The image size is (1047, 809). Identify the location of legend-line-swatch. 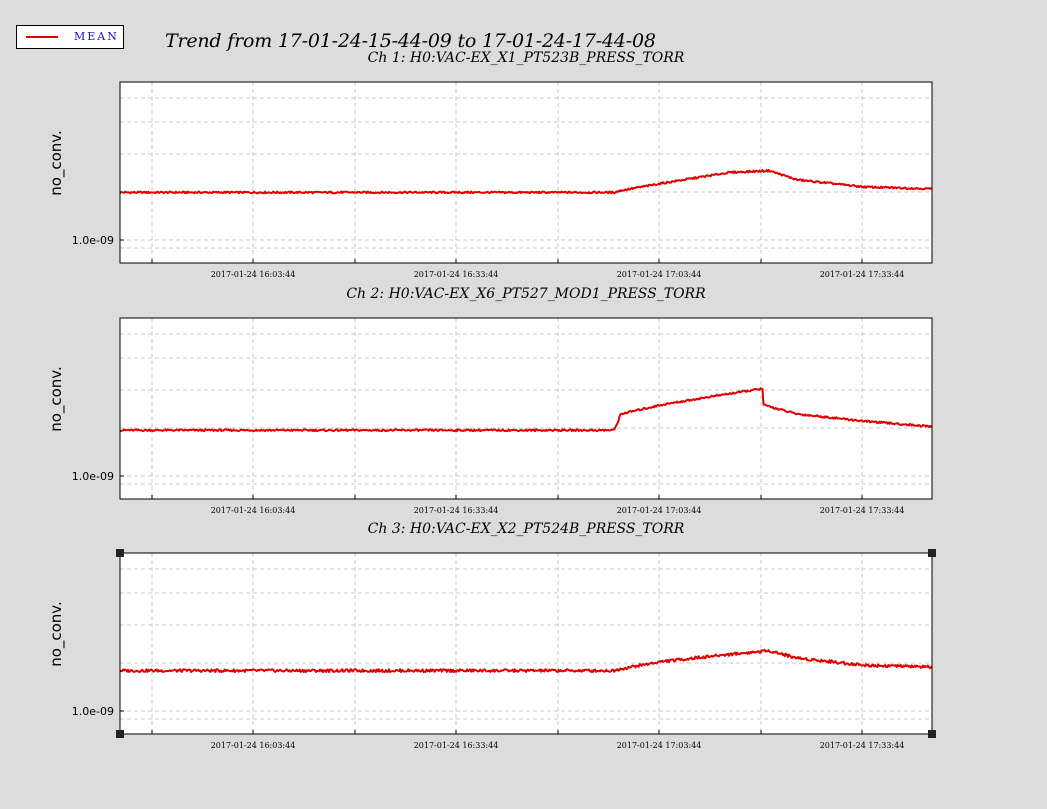
(42, 37).